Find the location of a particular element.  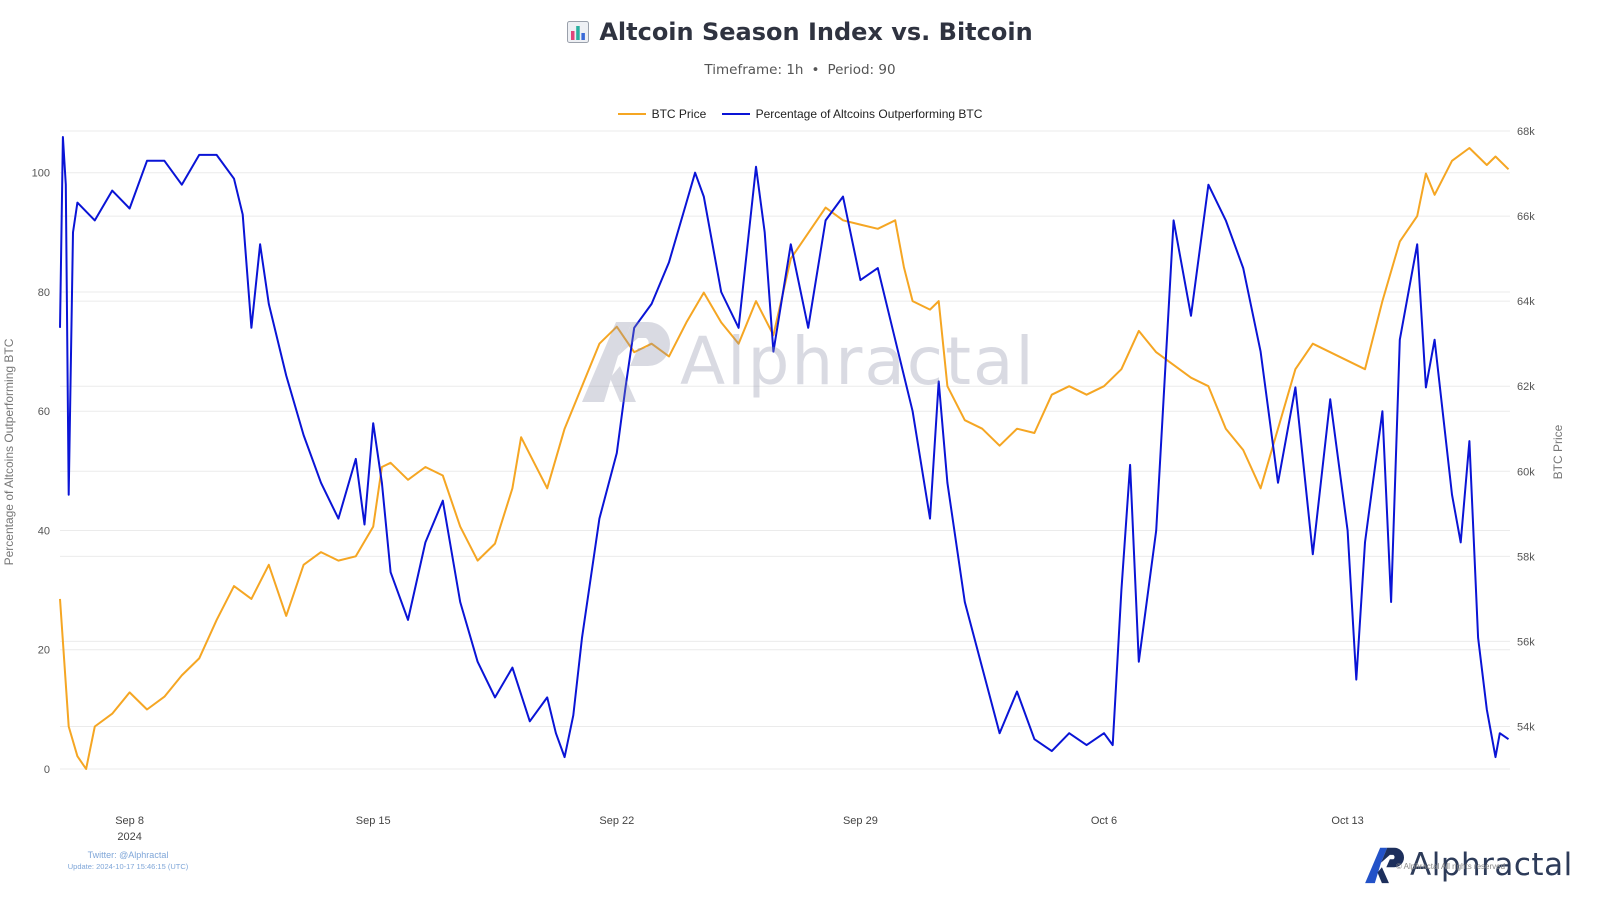

legend-label-altcoins: Percentage of Altcoins Outperforming BTC is located at coordinates (869, 114).